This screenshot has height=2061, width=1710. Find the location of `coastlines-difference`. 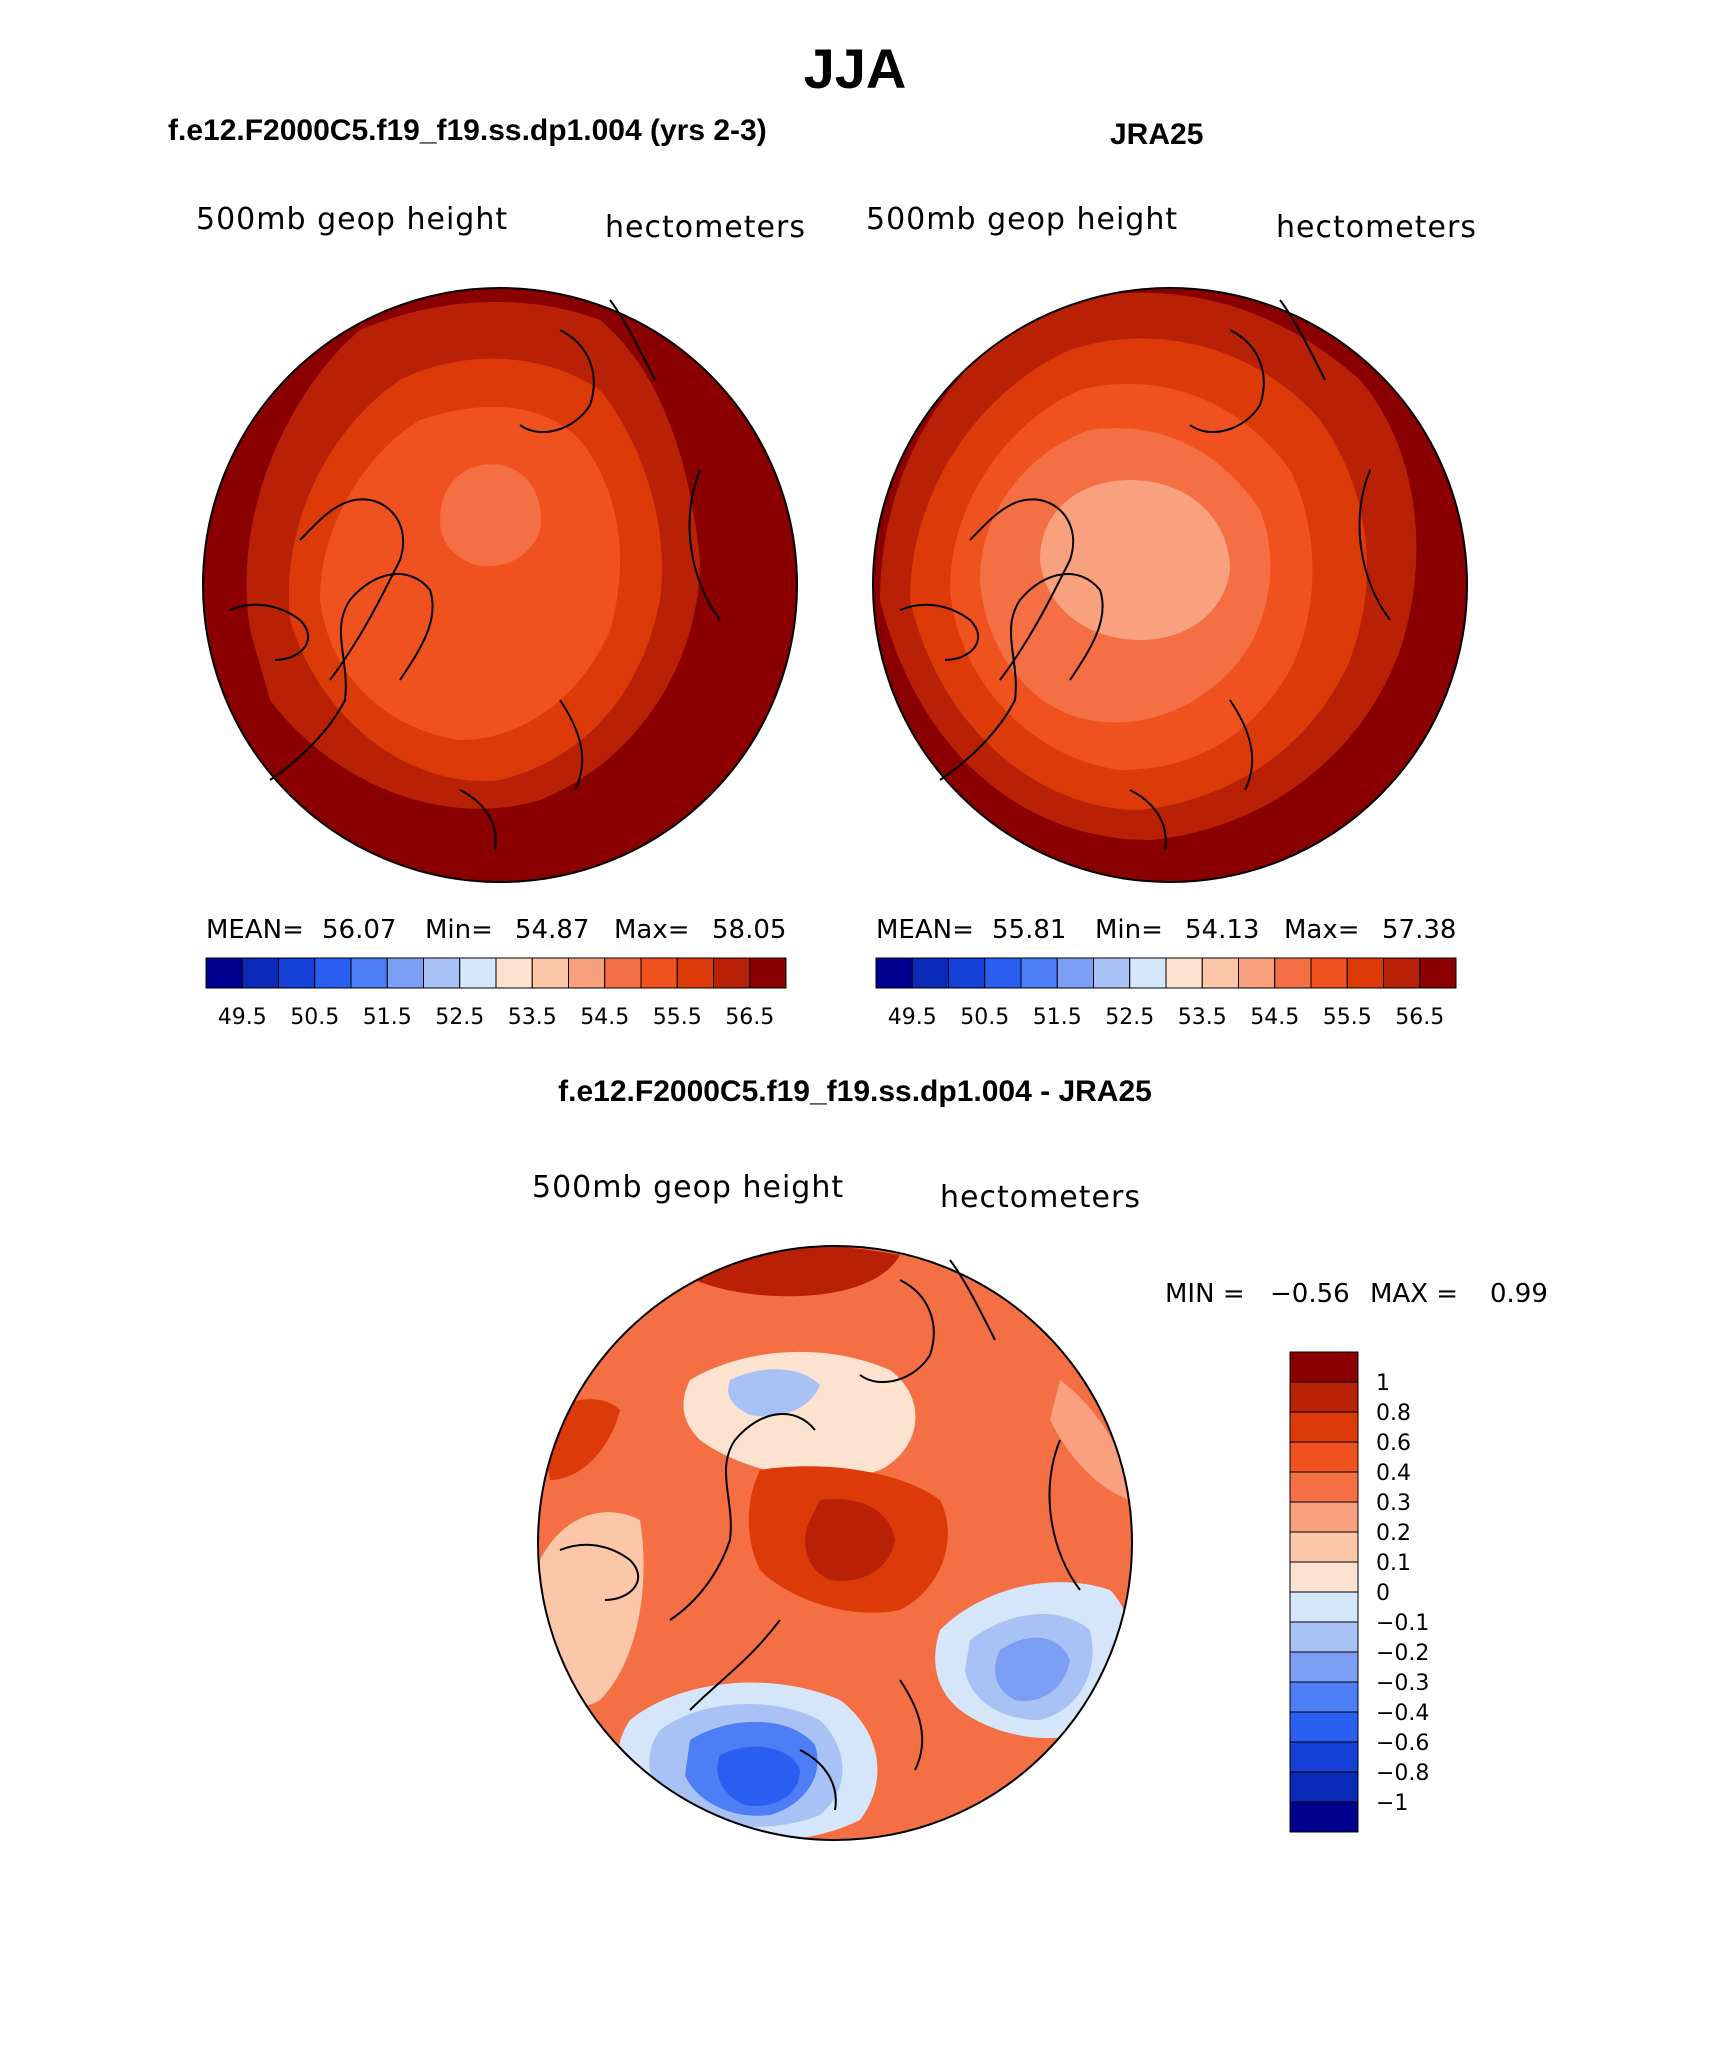

coastlines-difference is located at coordinates (820, 1535).